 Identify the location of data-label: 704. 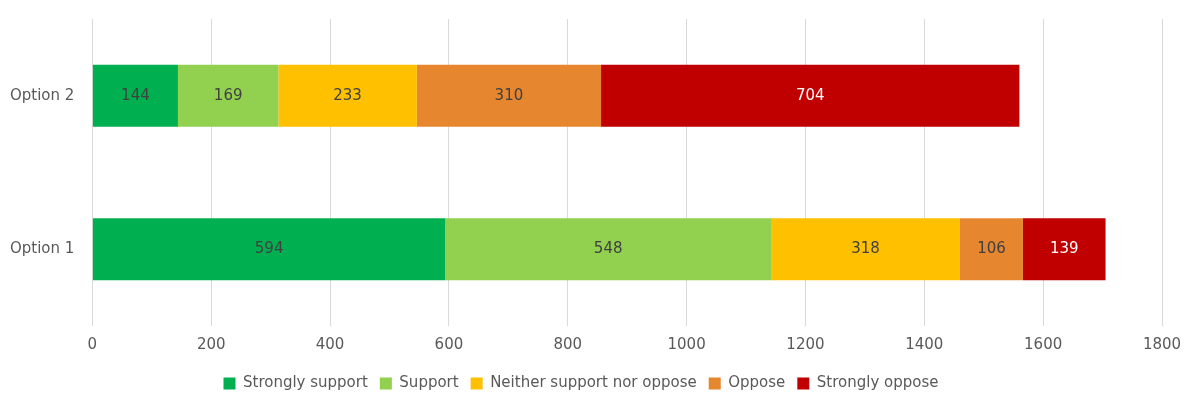
(810, 94).